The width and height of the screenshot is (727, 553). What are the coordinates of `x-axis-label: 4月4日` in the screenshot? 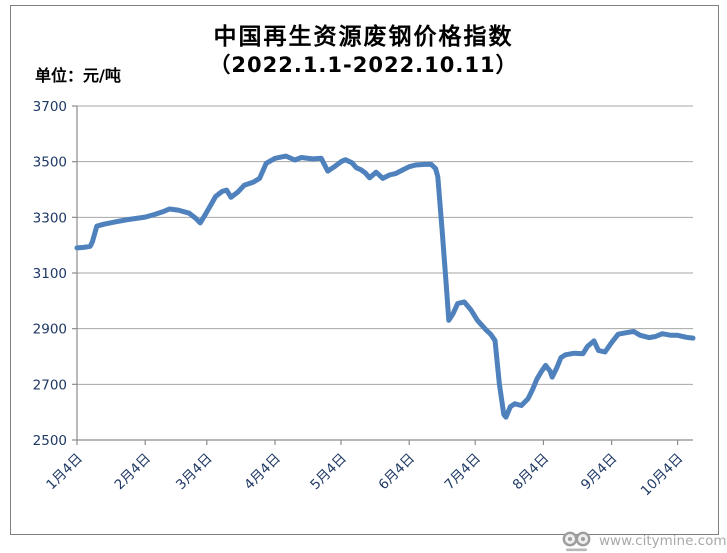 It's located at (262, 472).